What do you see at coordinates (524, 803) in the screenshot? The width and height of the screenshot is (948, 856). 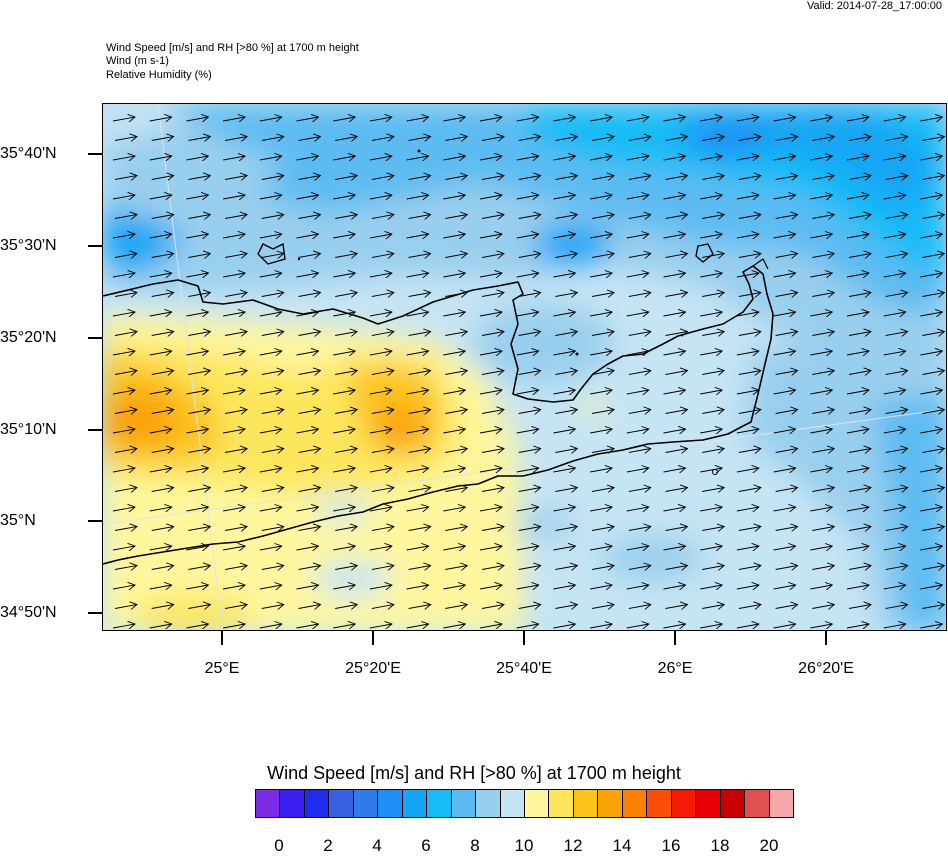 I see `colorbar` at bounding box center [524, 803].